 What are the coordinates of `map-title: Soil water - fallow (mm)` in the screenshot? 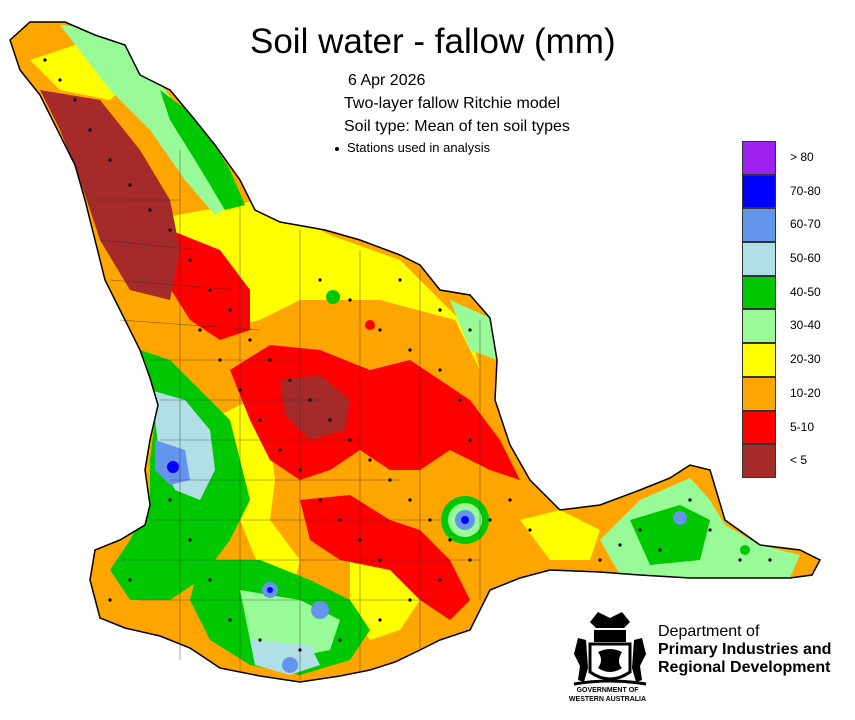 It's located at (433, 41).